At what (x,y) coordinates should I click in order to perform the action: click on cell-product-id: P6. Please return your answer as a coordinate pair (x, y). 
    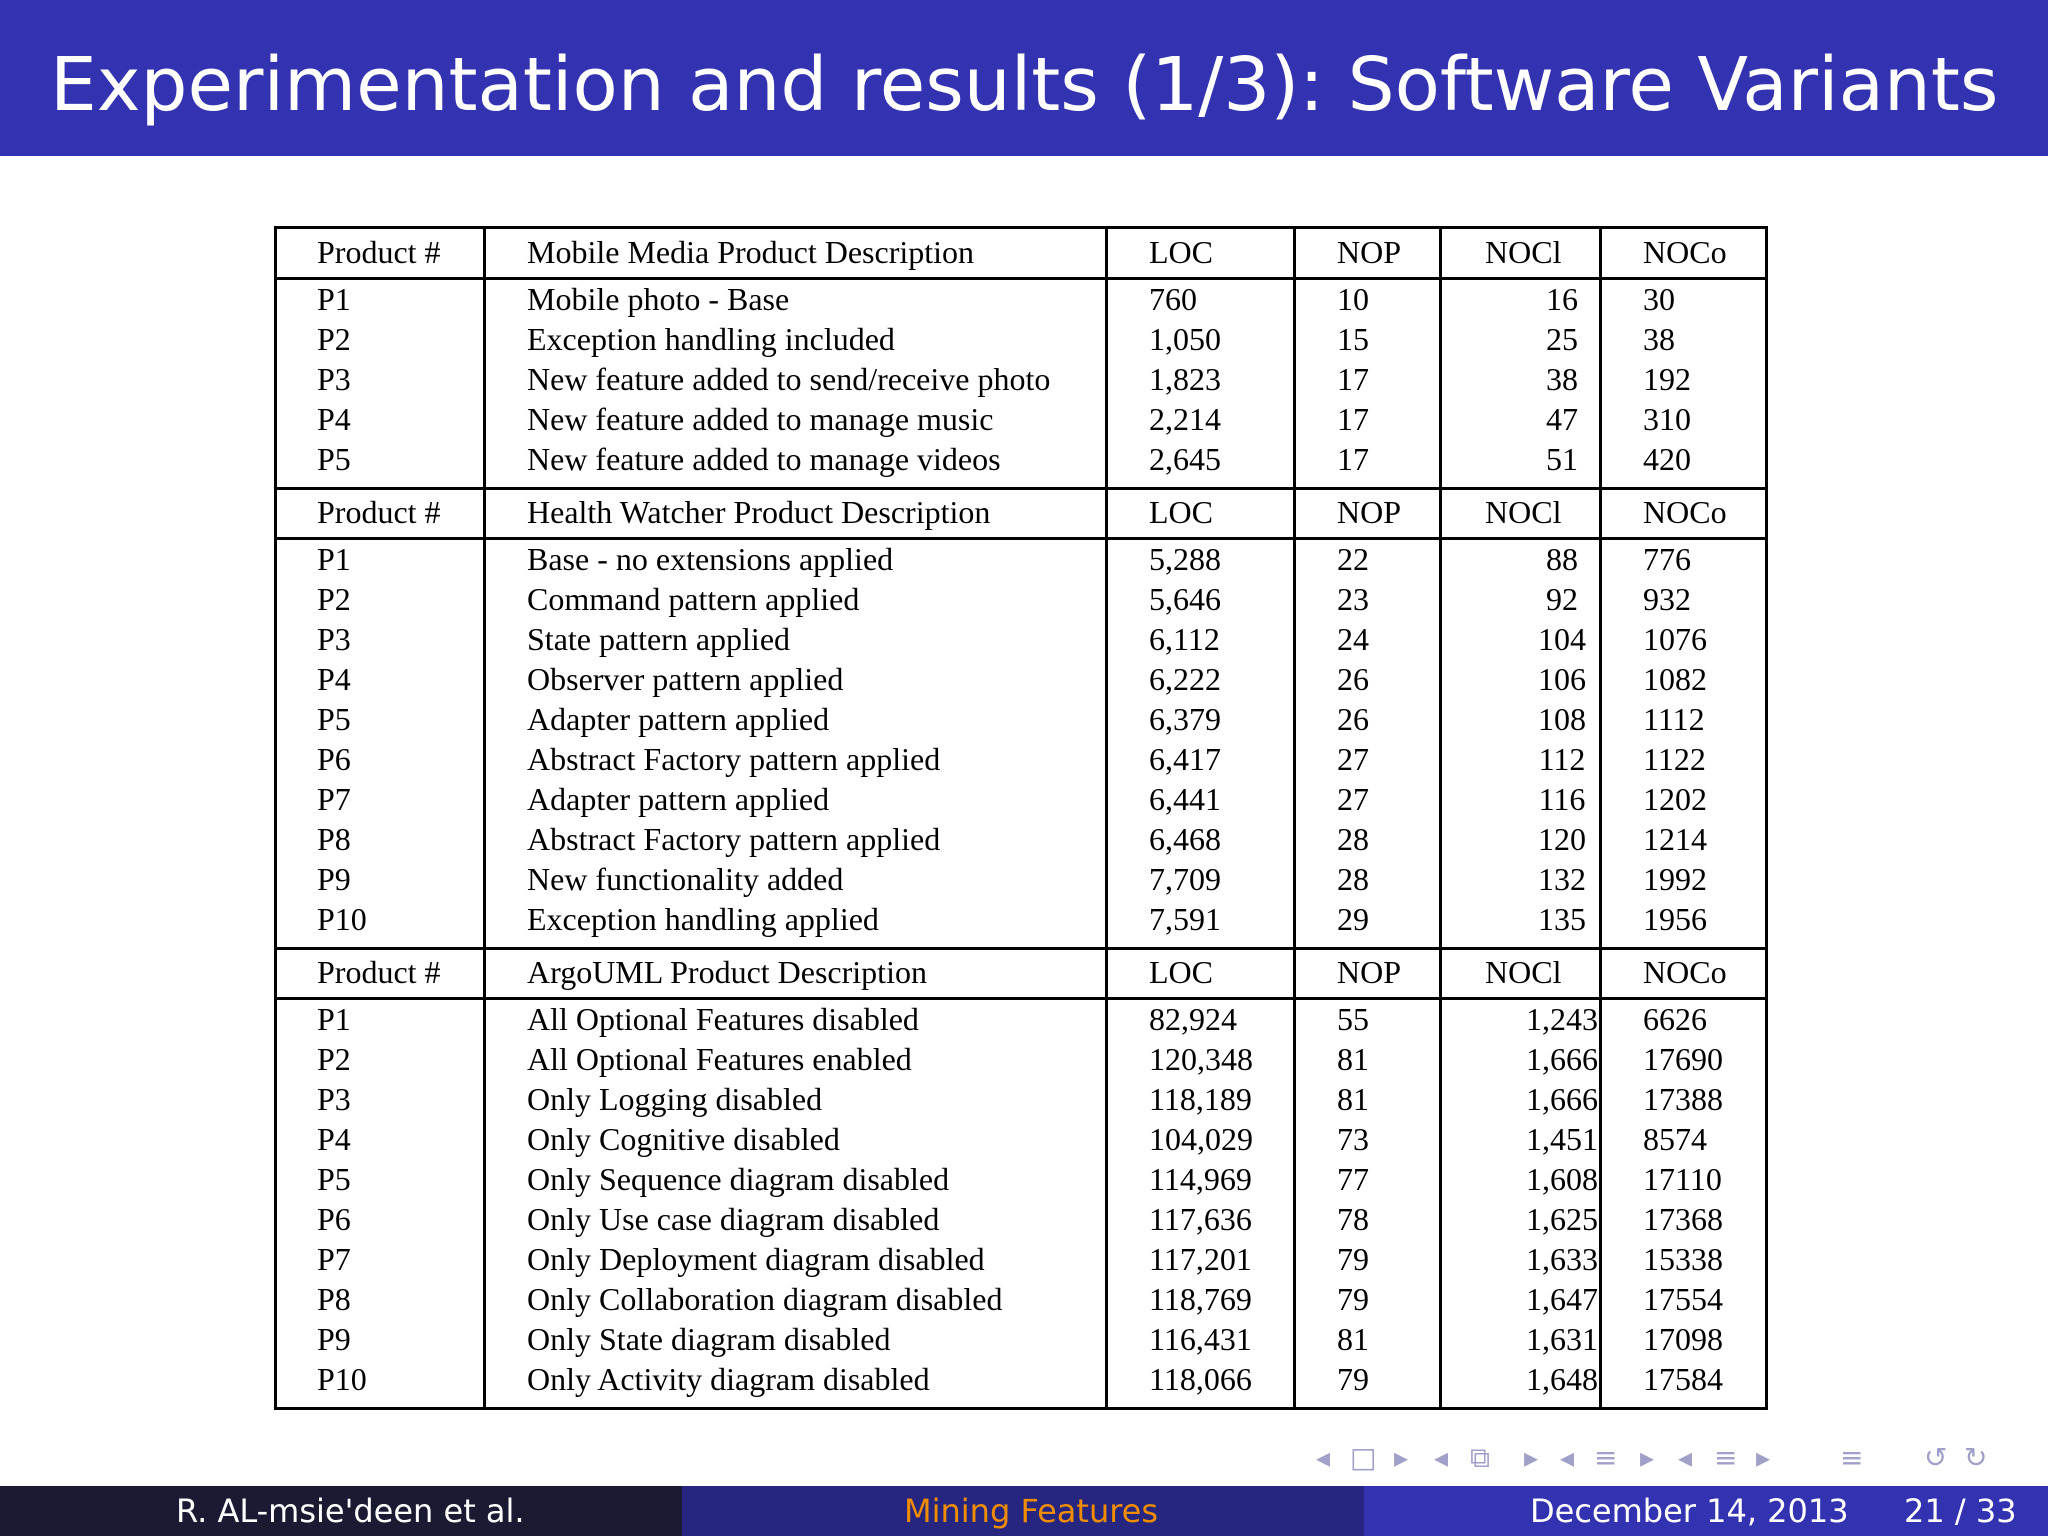
    Looking at the image, I should click on (334, 759).